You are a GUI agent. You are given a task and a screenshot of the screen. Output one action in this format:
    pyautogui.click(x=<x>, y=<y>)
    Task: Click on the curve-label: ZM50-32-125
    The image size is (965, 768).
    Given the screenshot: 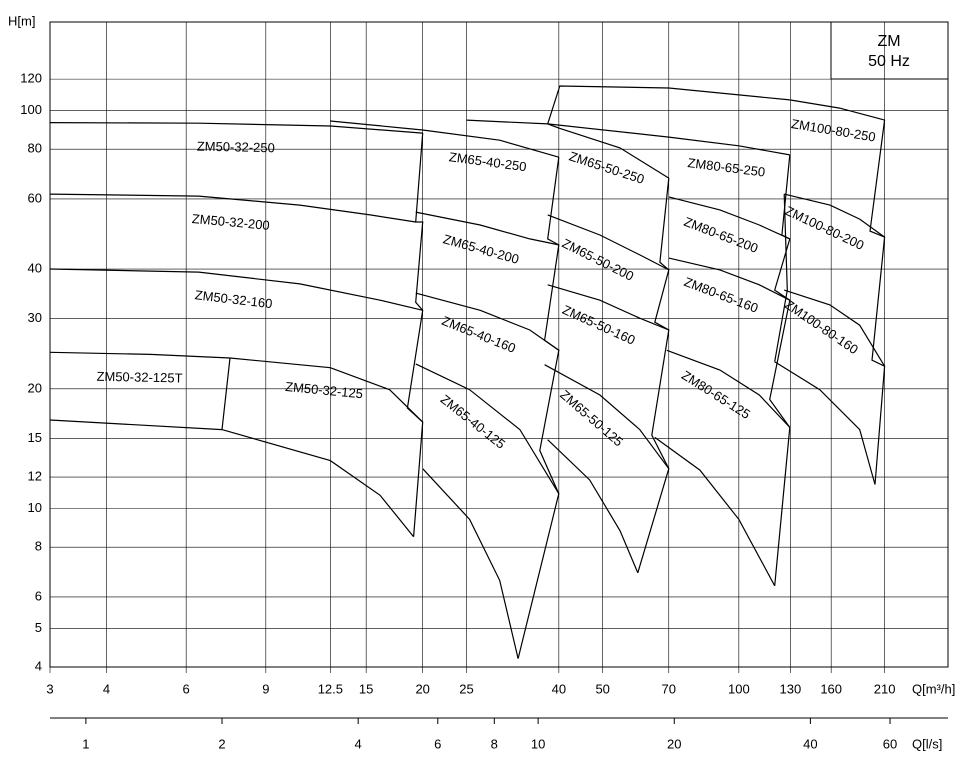 What is the action you would take?
    pyautogui.click(x=324, y=390)
    